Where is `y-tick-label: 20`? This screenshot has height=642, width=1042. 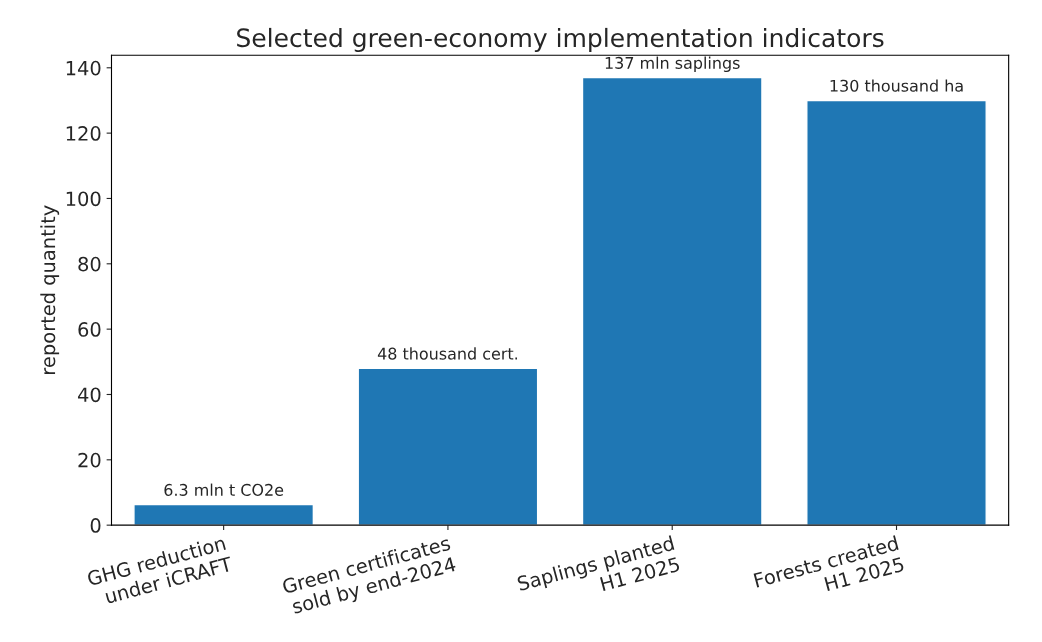 y-tick-label: 20 is located at coordinates (89, 460).